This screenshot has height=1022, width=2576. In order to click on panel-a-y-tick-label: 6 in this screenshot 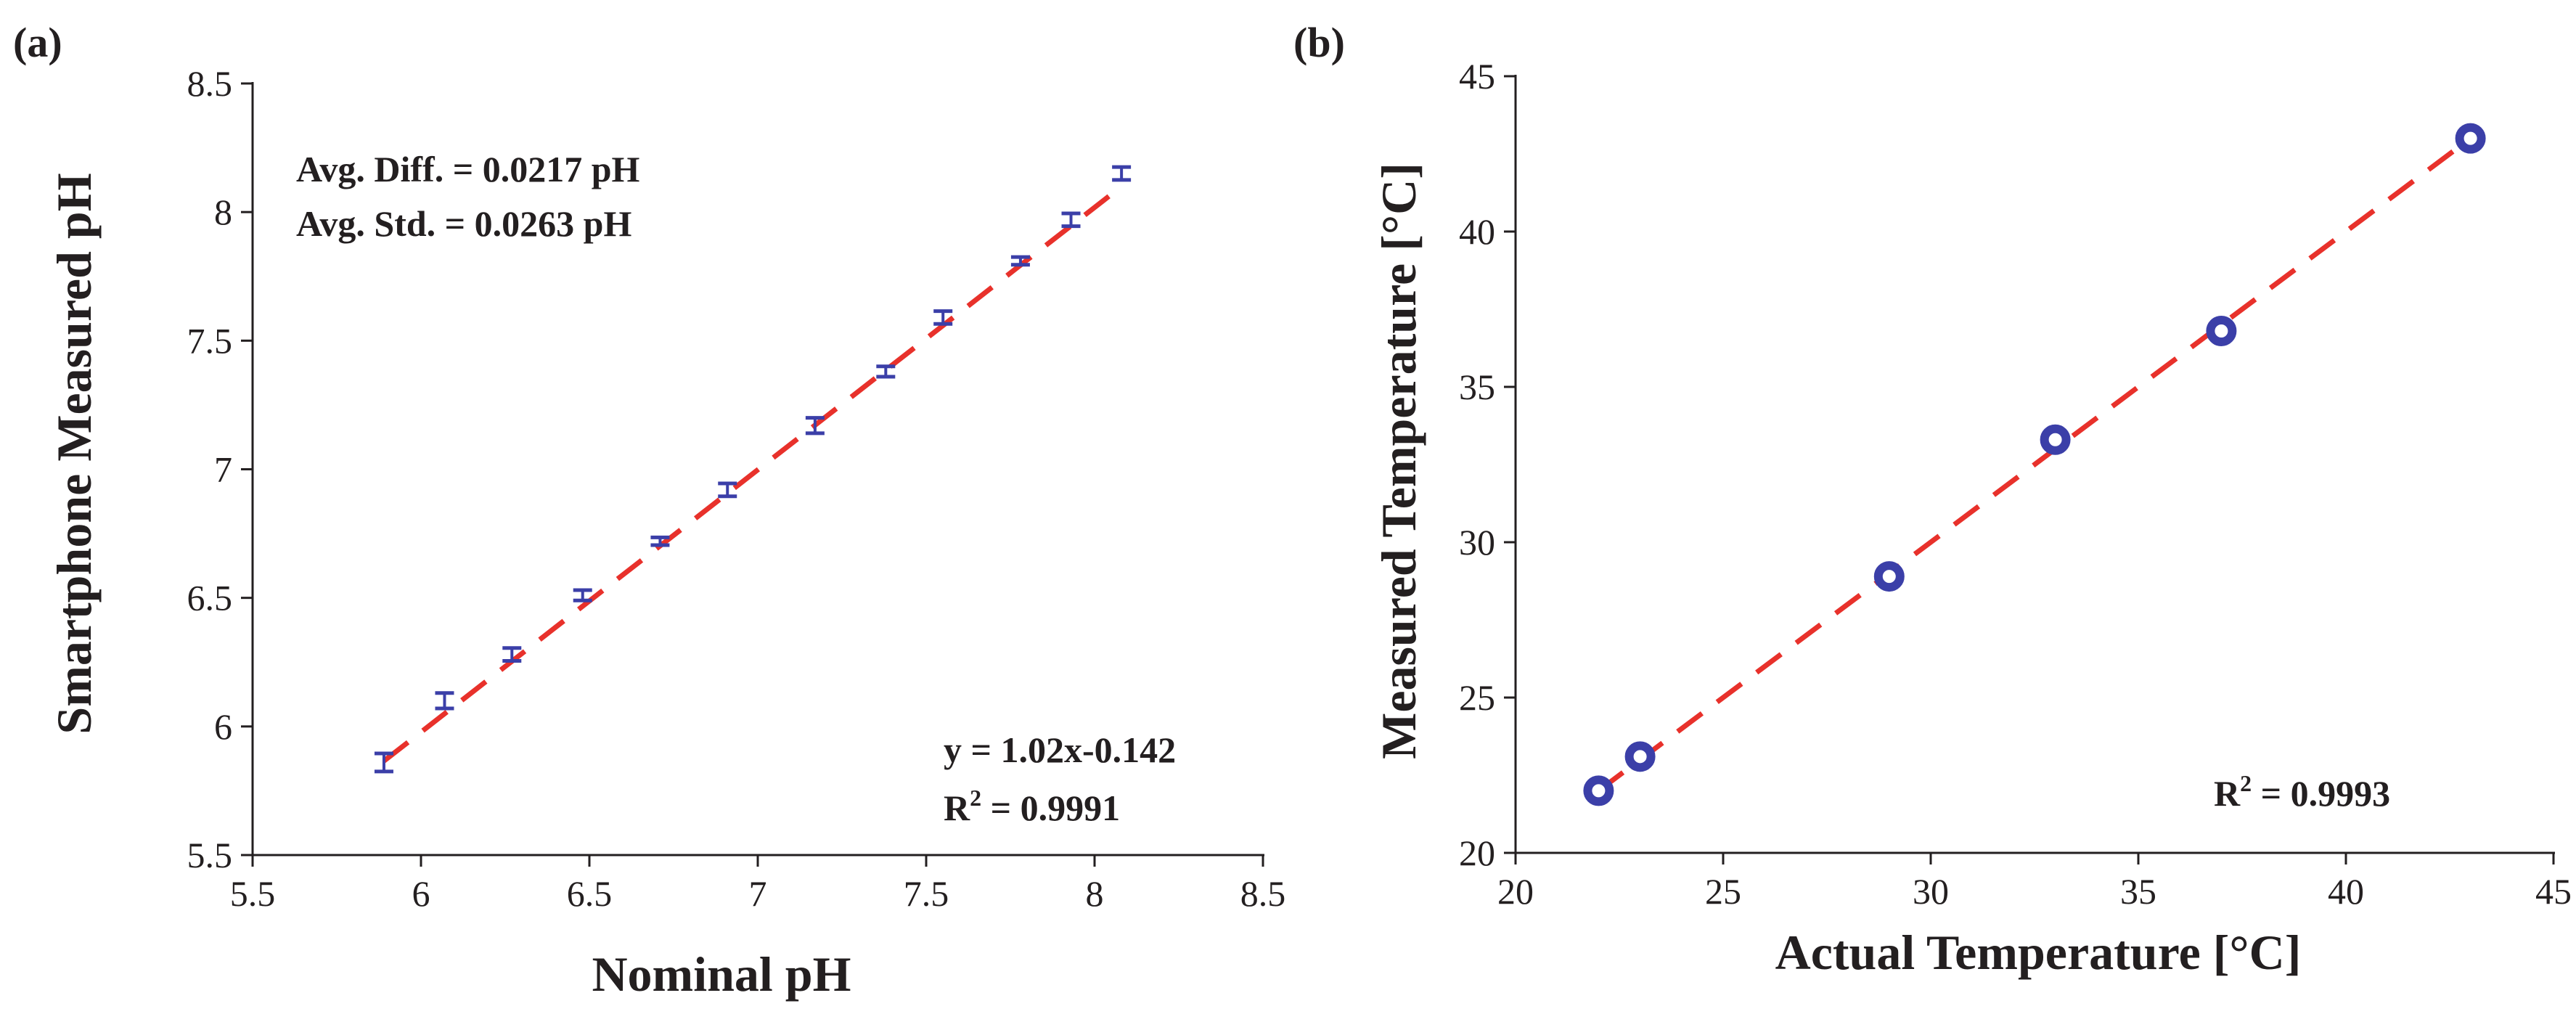, I will do `click(223, 726)`.